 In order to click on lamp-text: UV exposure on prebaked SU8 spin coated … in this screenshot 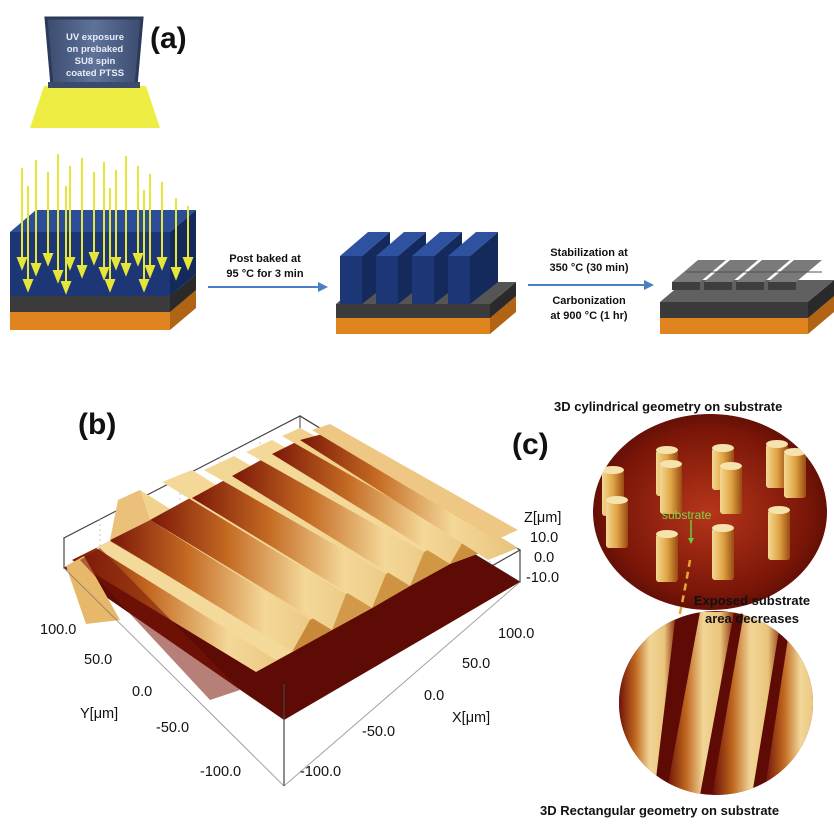, I will do `click(95, 56)`.